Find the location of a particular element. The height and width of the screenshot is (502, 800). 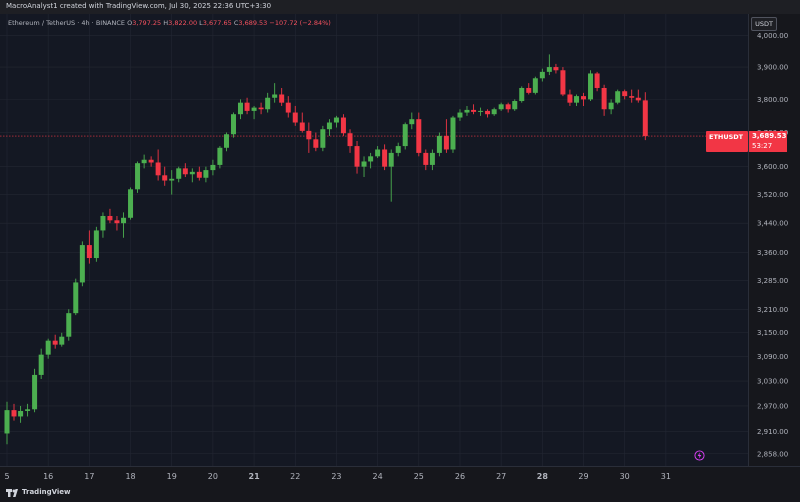

tradingview-logo-icon is located at coordinates (13, 493).